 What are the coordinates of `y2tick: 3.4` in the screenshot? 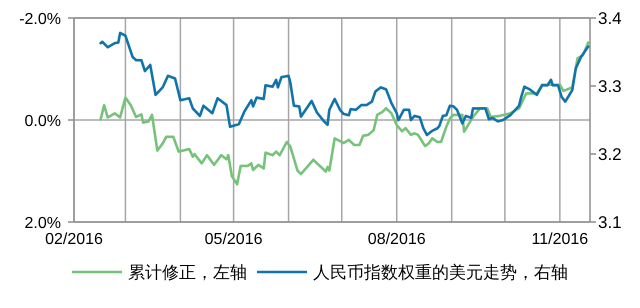 It's located at (610, 18).